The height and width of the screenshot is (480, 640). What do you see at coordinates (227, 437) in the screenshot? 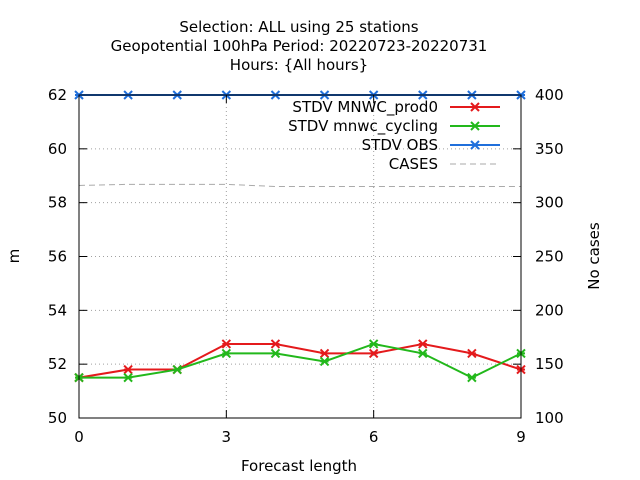
I see `x-tick-label: 3` at bounding box center [227, 437].